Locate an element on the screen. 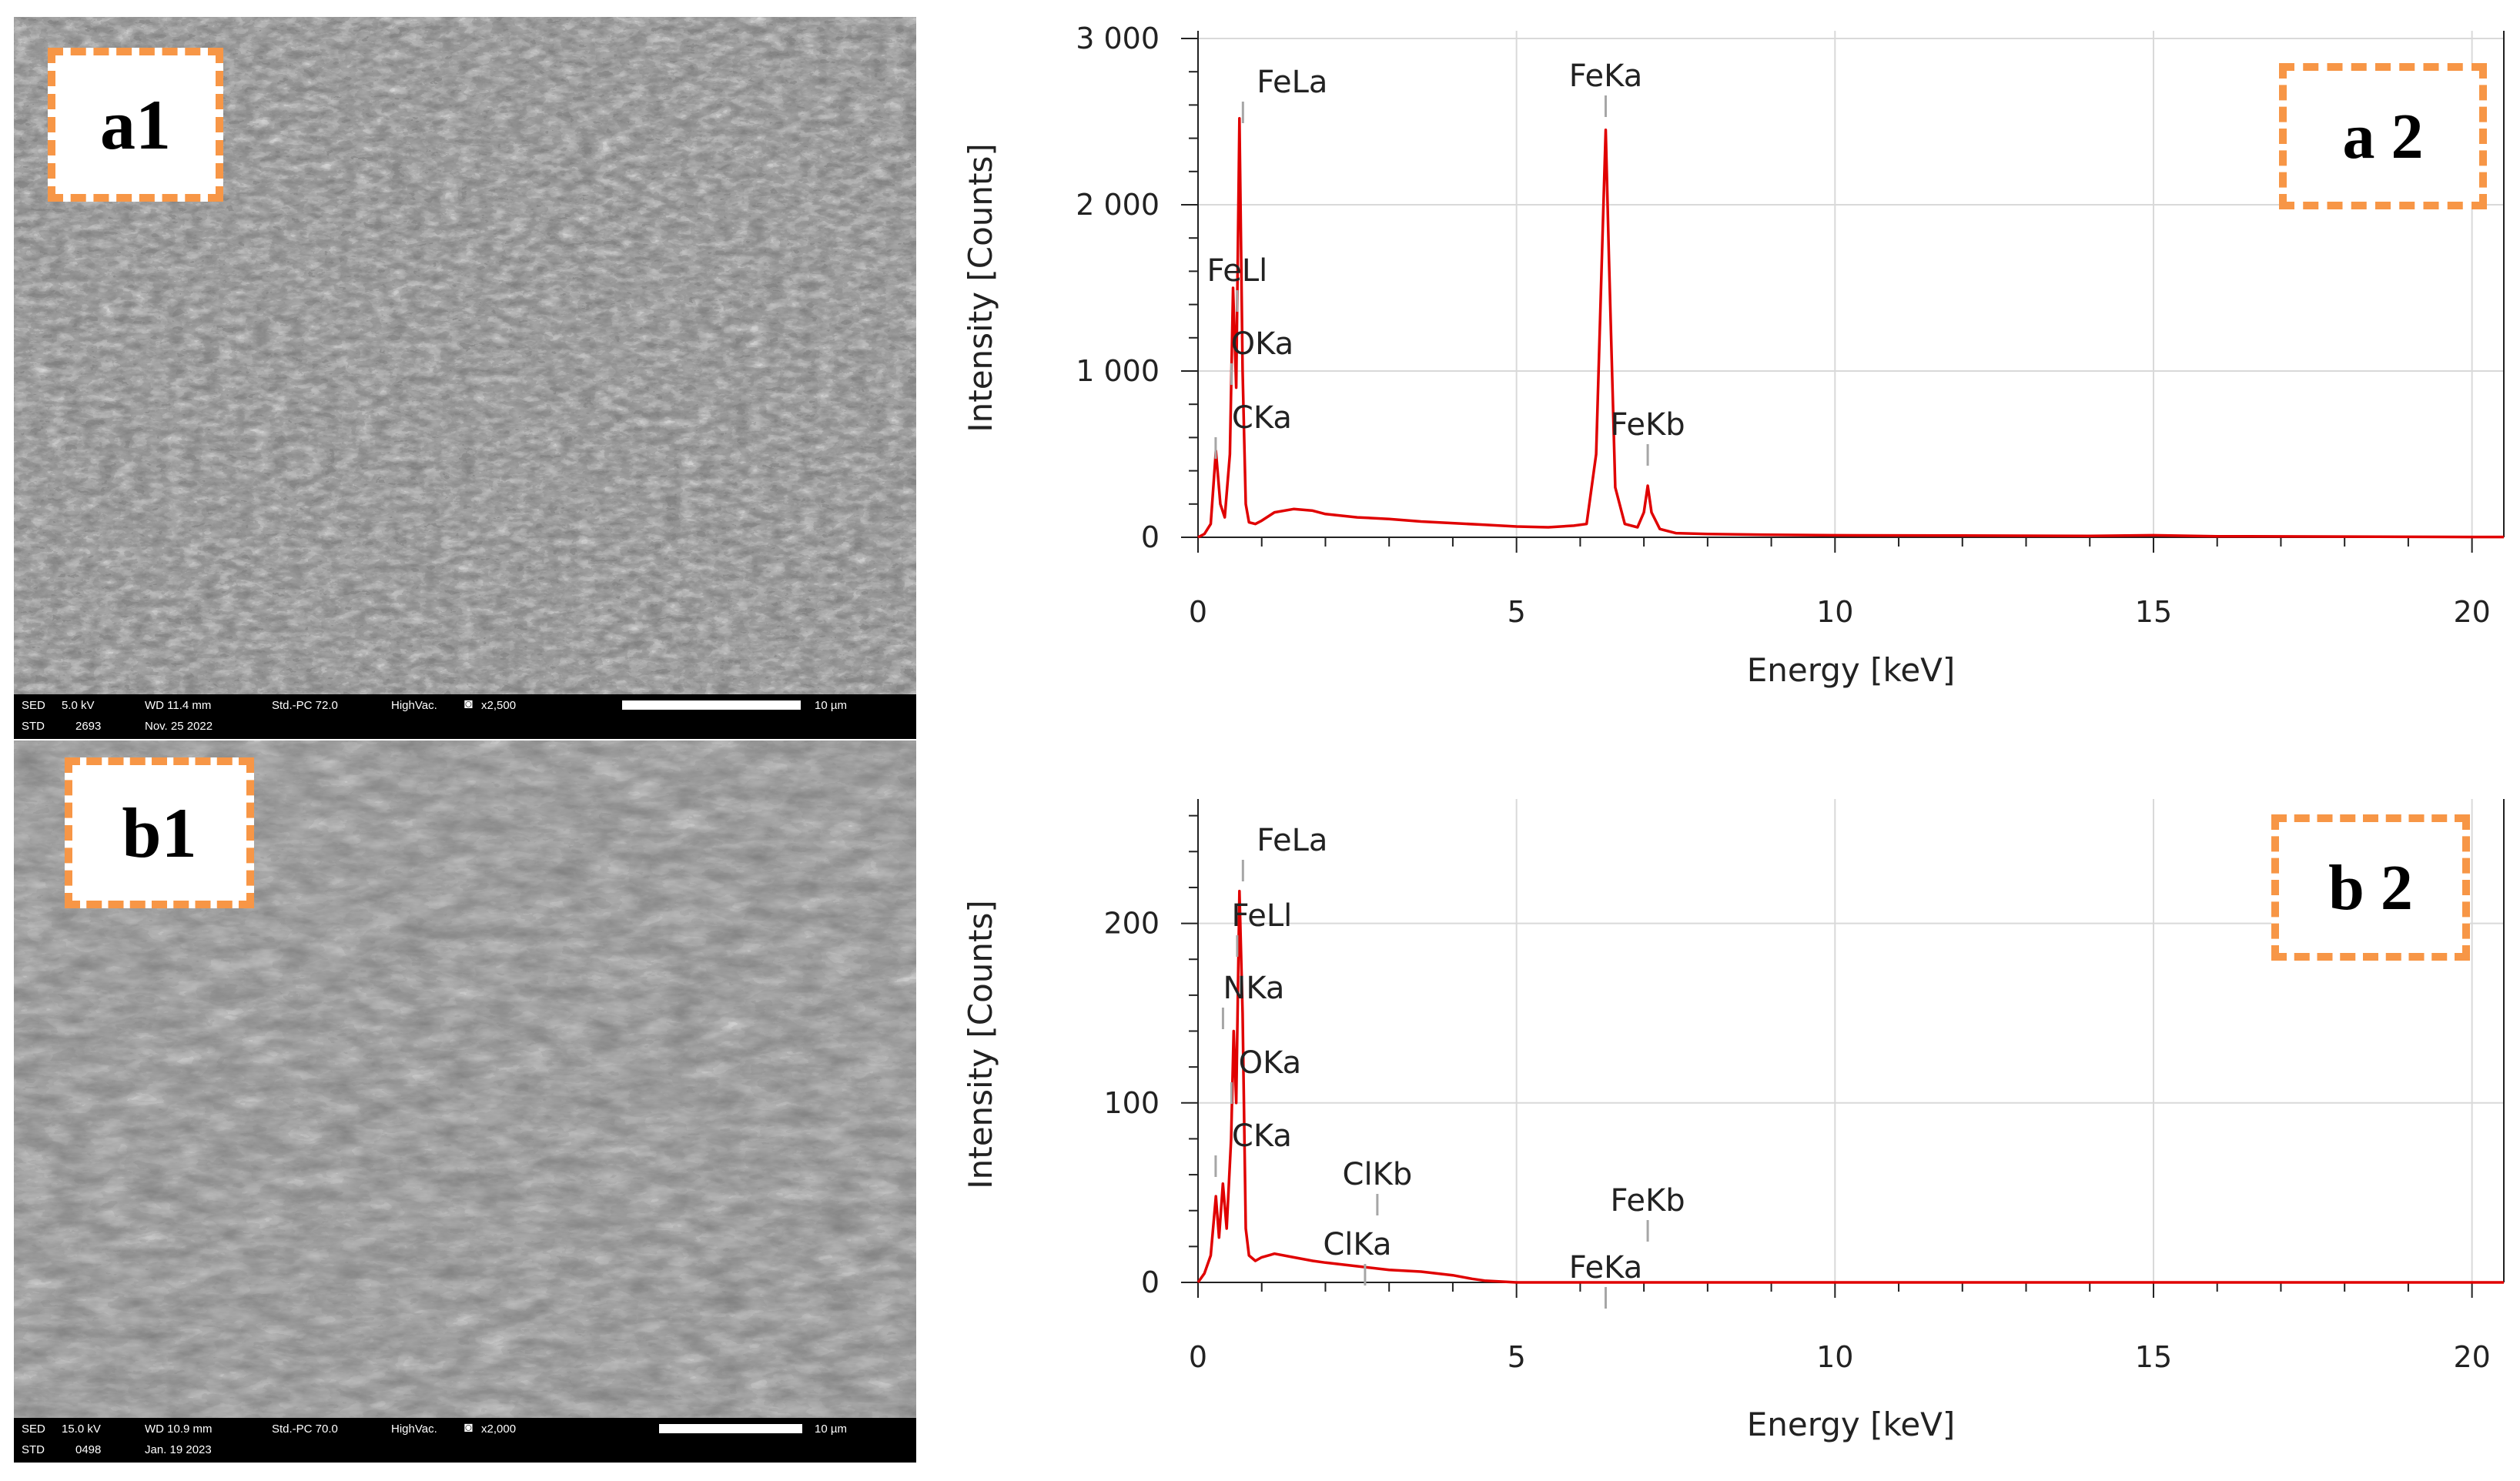 The height and width of the screenshot is (1481, 2520). info-date: Nov. 25 2022 is located at coordinates (179, 726).